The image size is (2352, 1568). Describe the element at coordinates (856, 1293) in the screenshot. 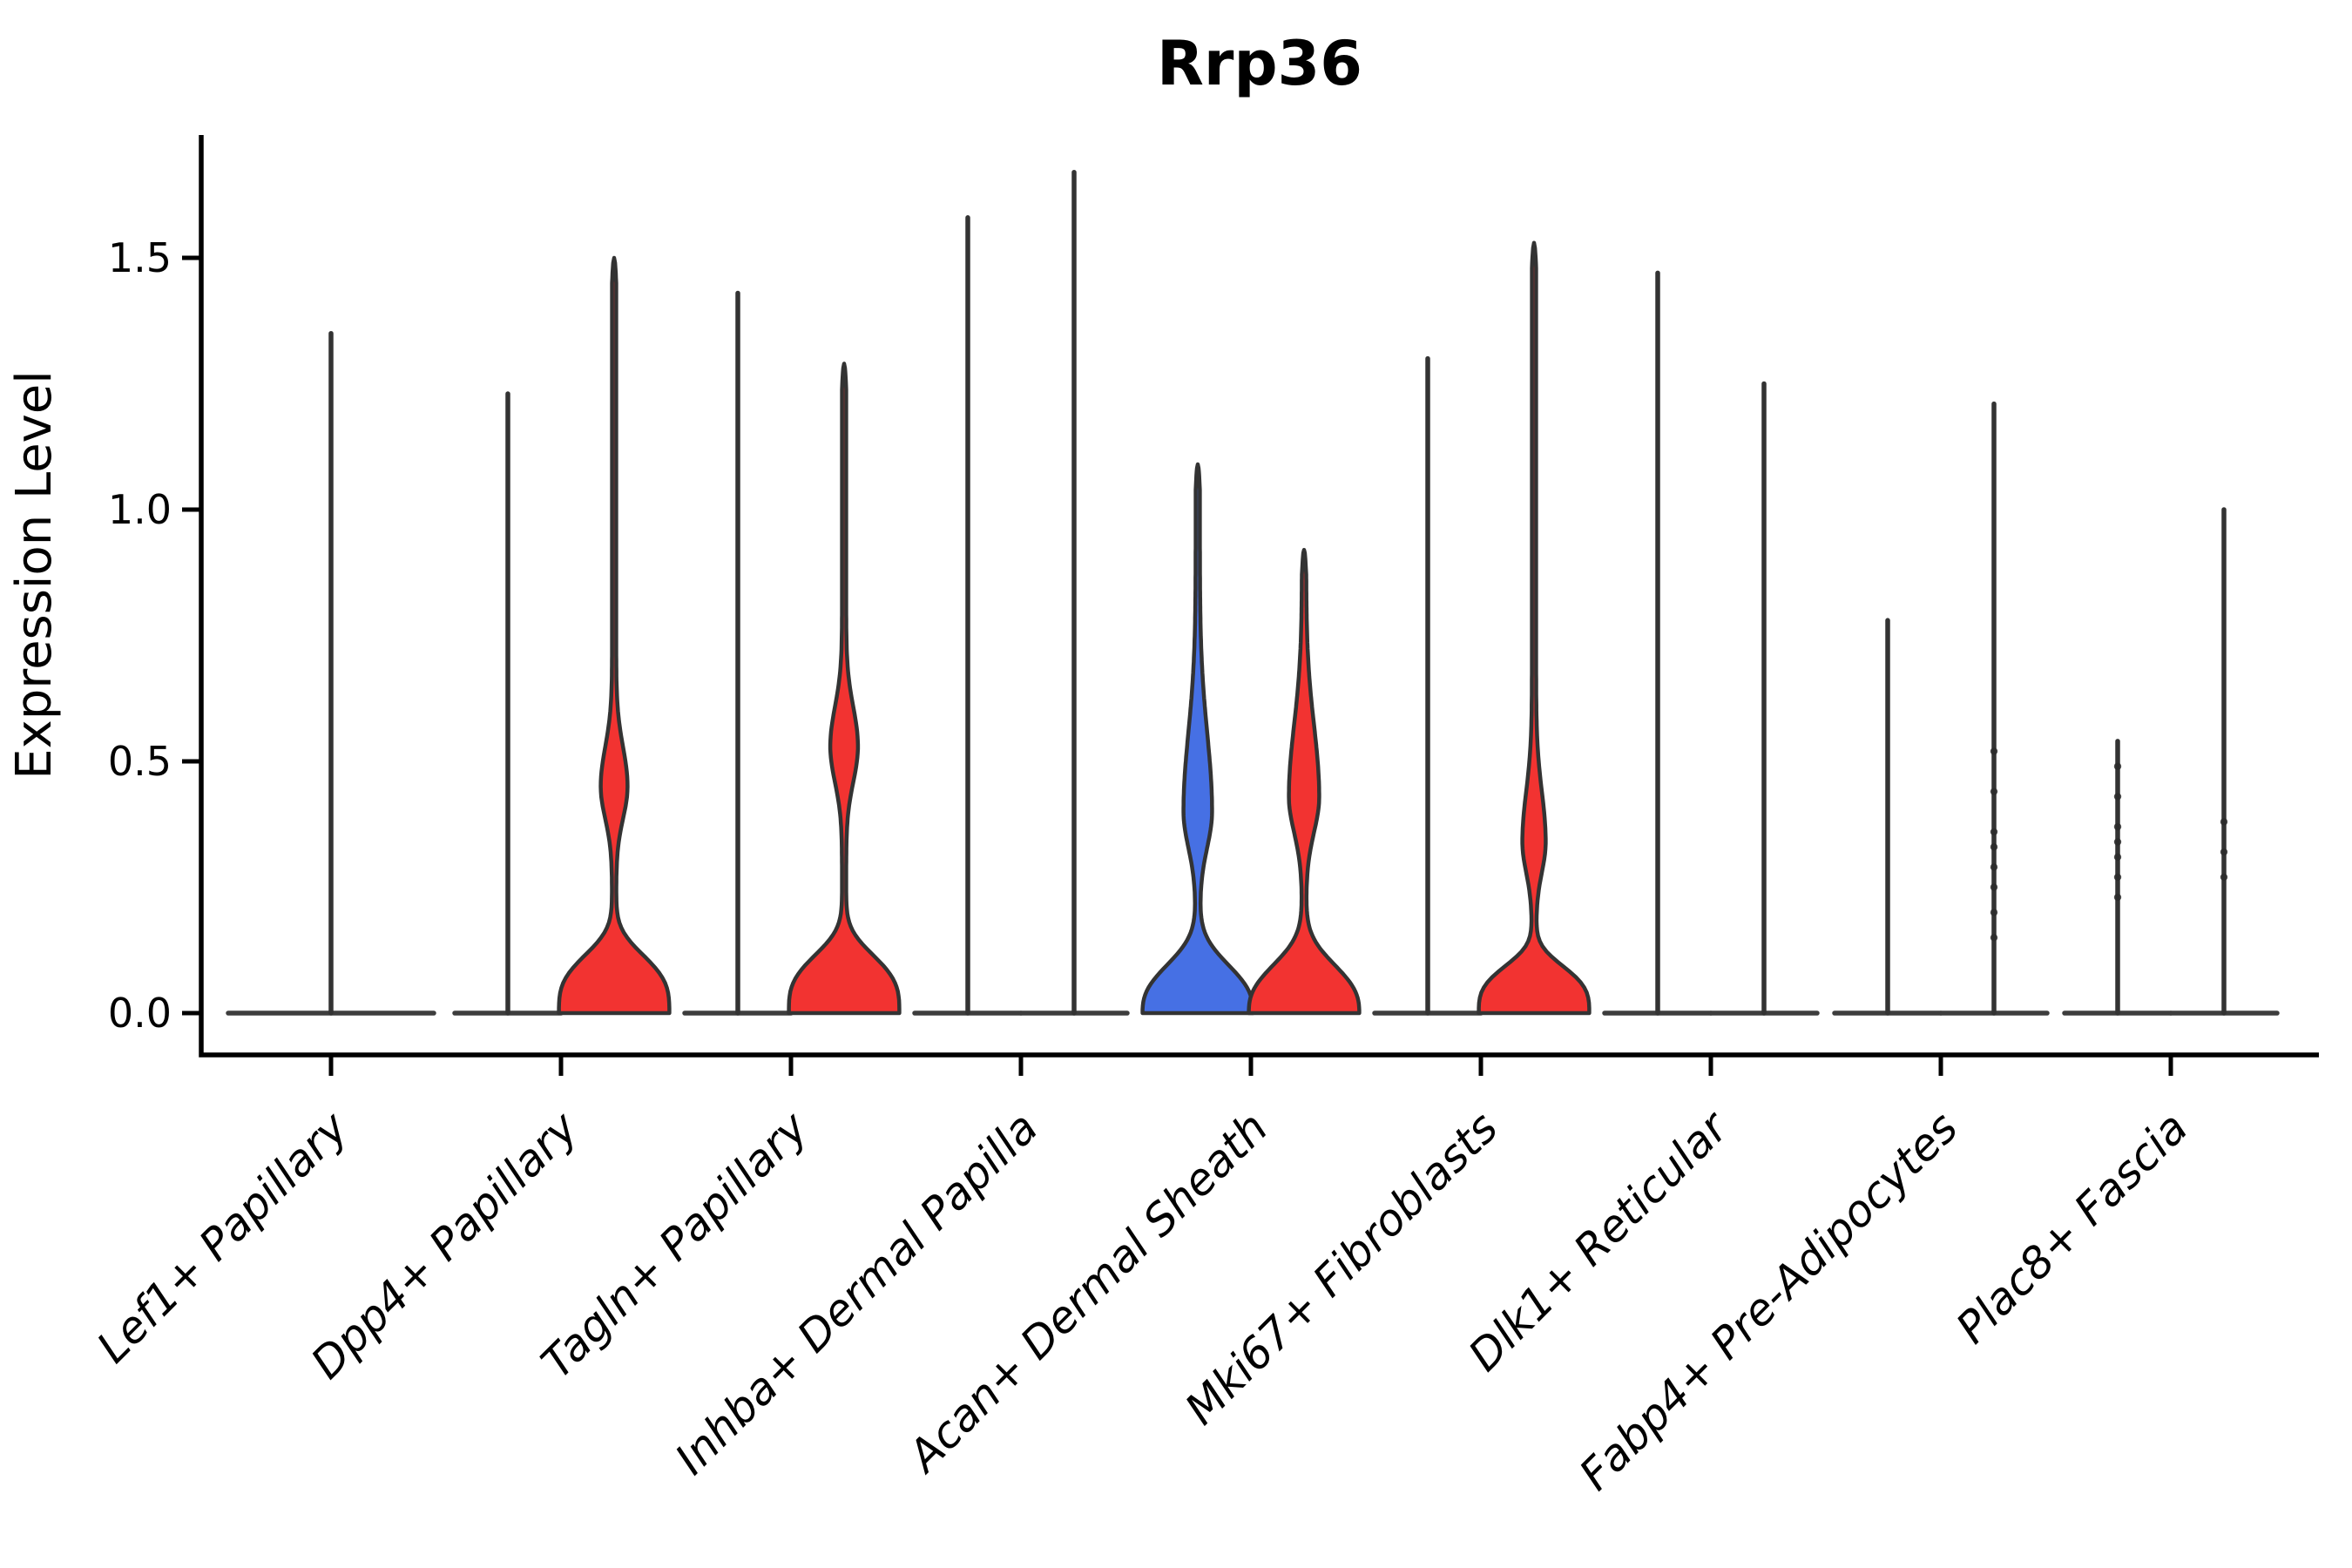

I see `x-category-label: Inhba+ Dermal Papilla` at that location.